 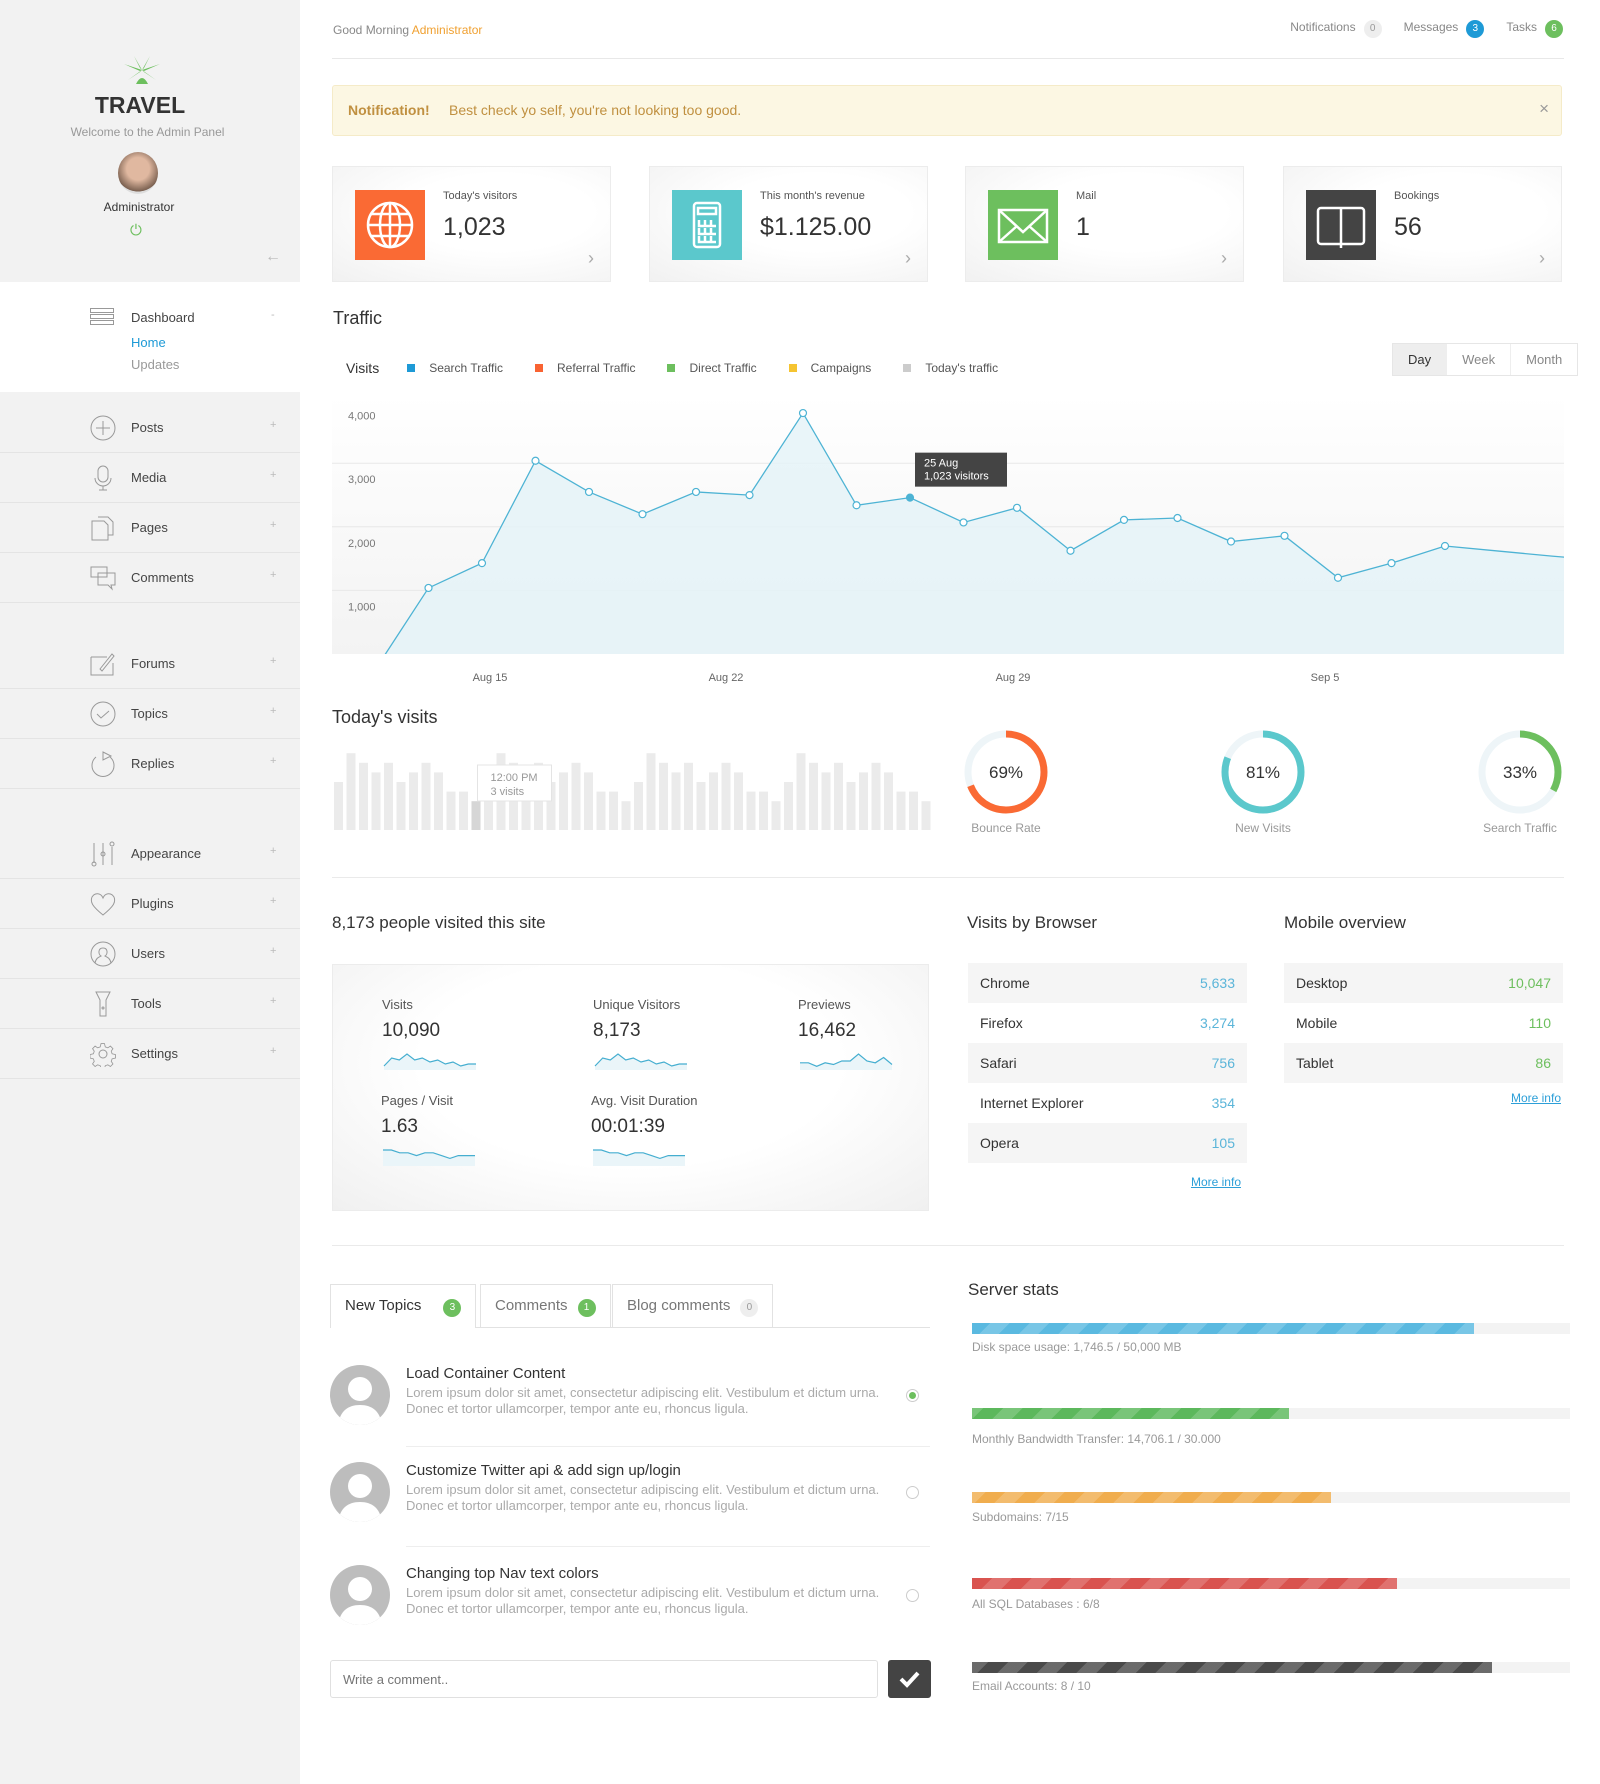 I want to click on tab-blog-comments: Blog comments 0, so click(x=693, y=1305).